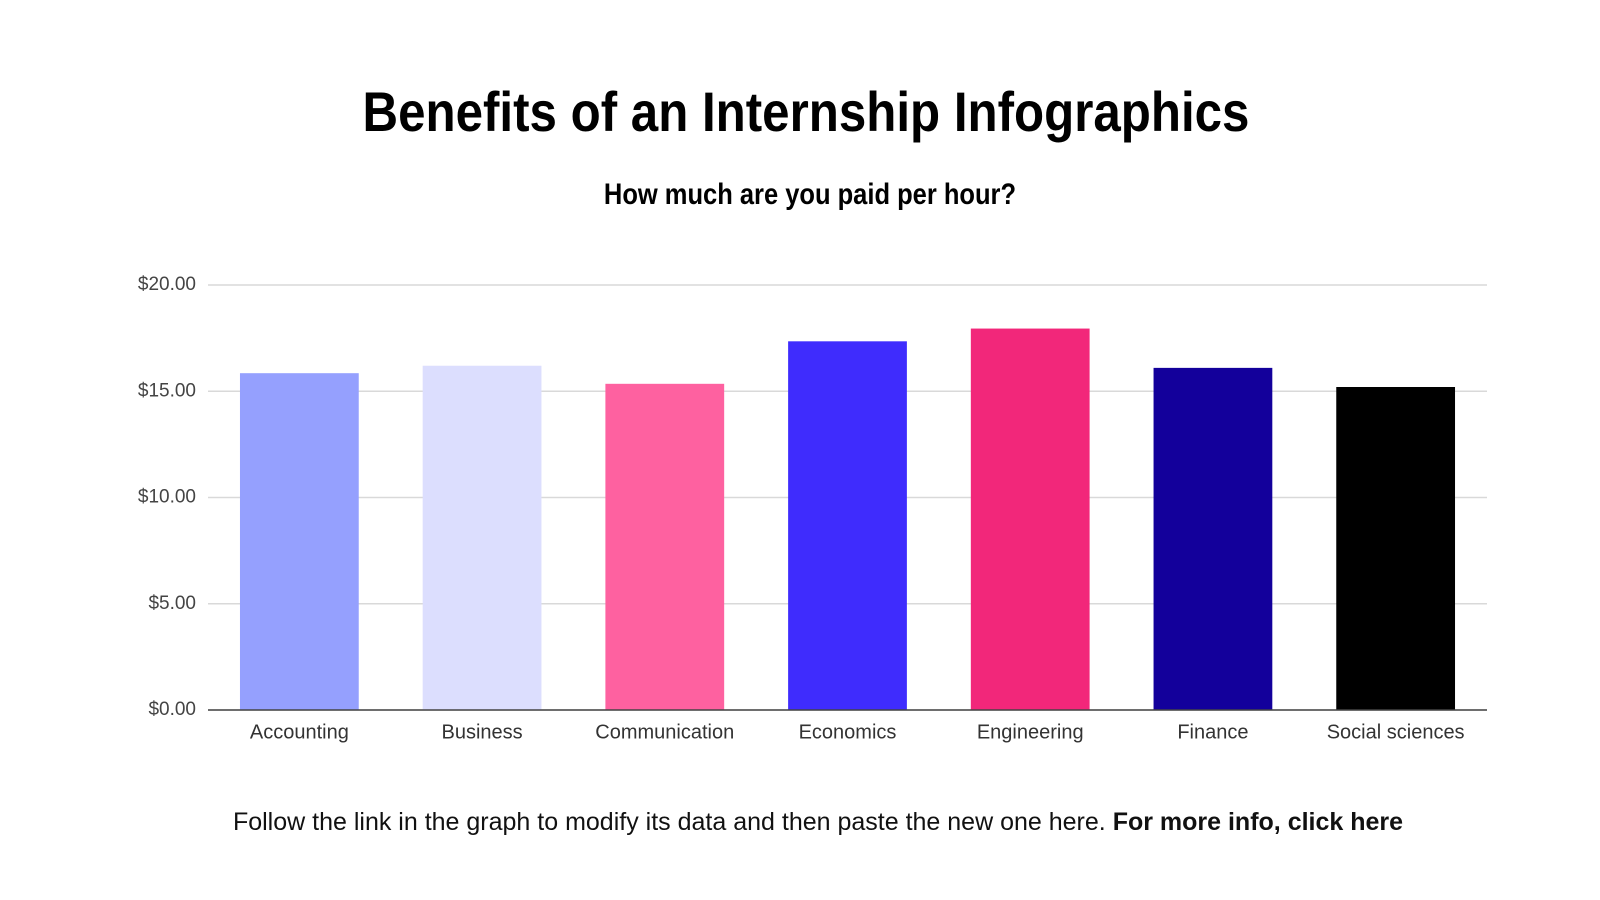 The width and height of the screenshot is (1600, 900). Describe the element at coordinates (167, 284) in the screenshot. I see `y-tick-label: $20.00` at that location.